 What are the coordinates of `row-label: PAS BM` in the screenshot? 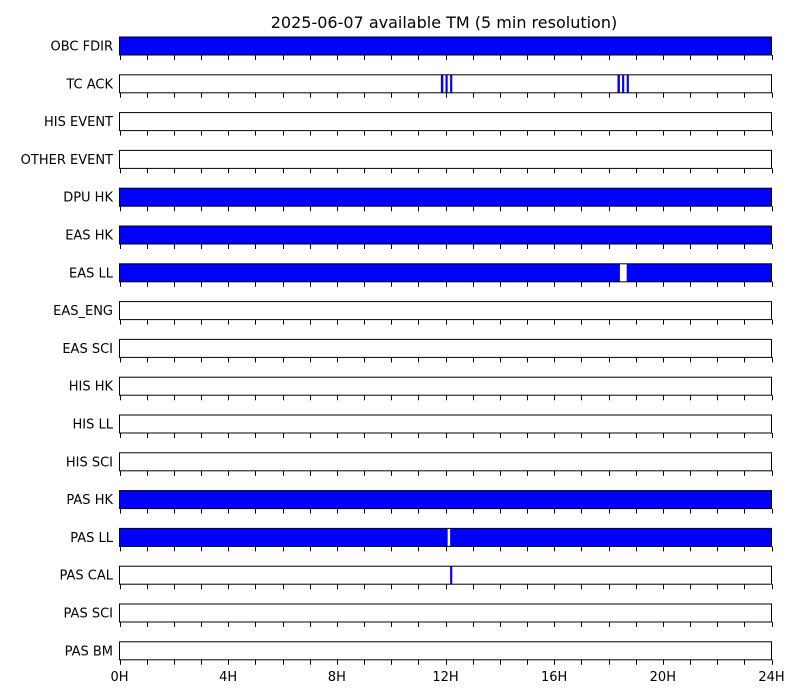 It's located at (89, 651).